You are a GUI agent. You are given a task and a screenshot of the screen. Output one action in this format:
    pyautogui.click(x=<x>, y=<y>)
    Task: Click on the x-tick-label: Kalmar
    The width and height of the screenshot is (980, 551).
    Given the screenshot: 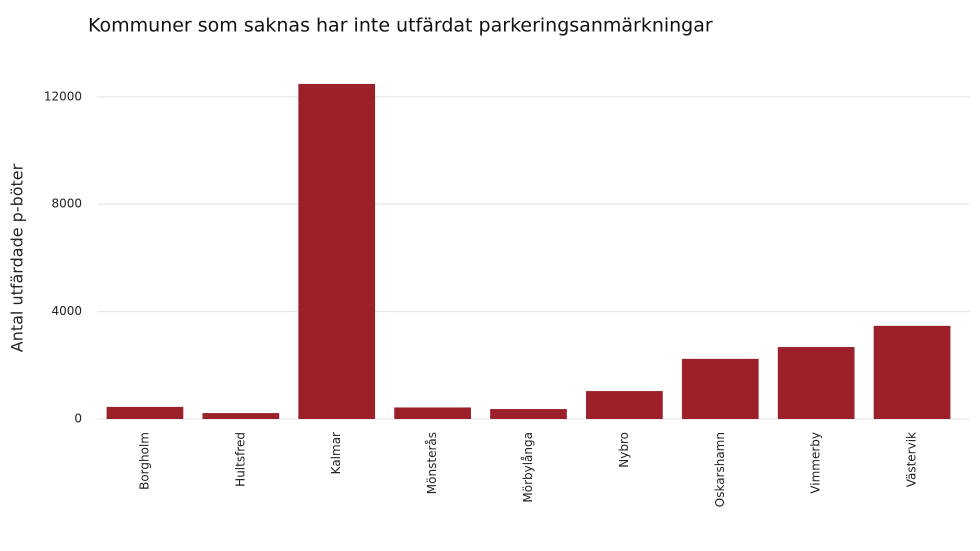 What is the action you would take?
    pyautogui.click(x=336, y=453)
    